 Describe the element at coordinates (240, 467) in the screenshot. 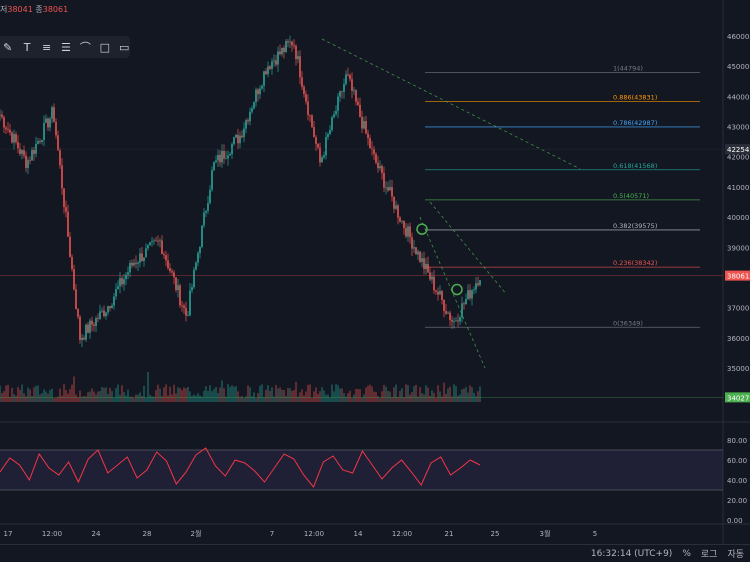

I see `rsi-line` at that location.